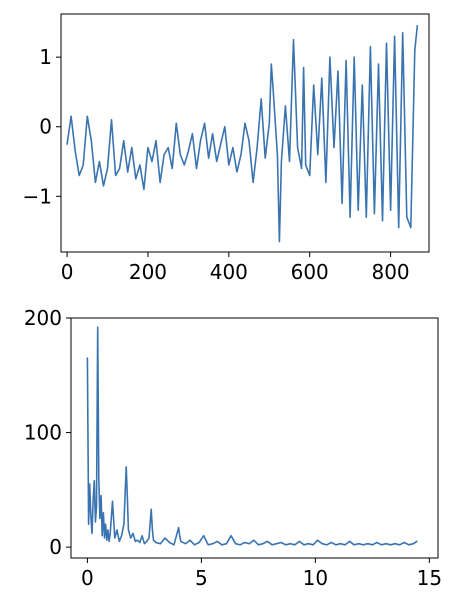 This screenshot has height=592, width=474. I want to click on y-tick-label: 1, so click(45, 57).